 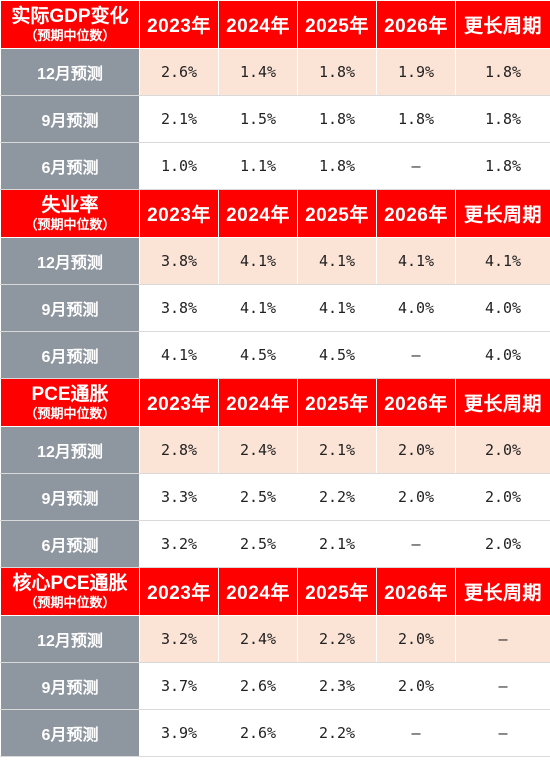 I want to click on metric-title-cell: PCE通胀 （预期中位数）, so click(x=70, y=402).